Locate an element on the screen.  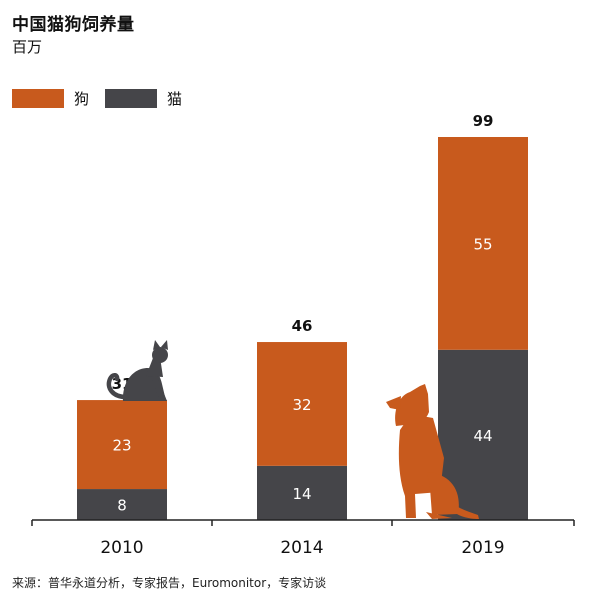
x-tick-label: 2014 is located at coordinates (301, 548).